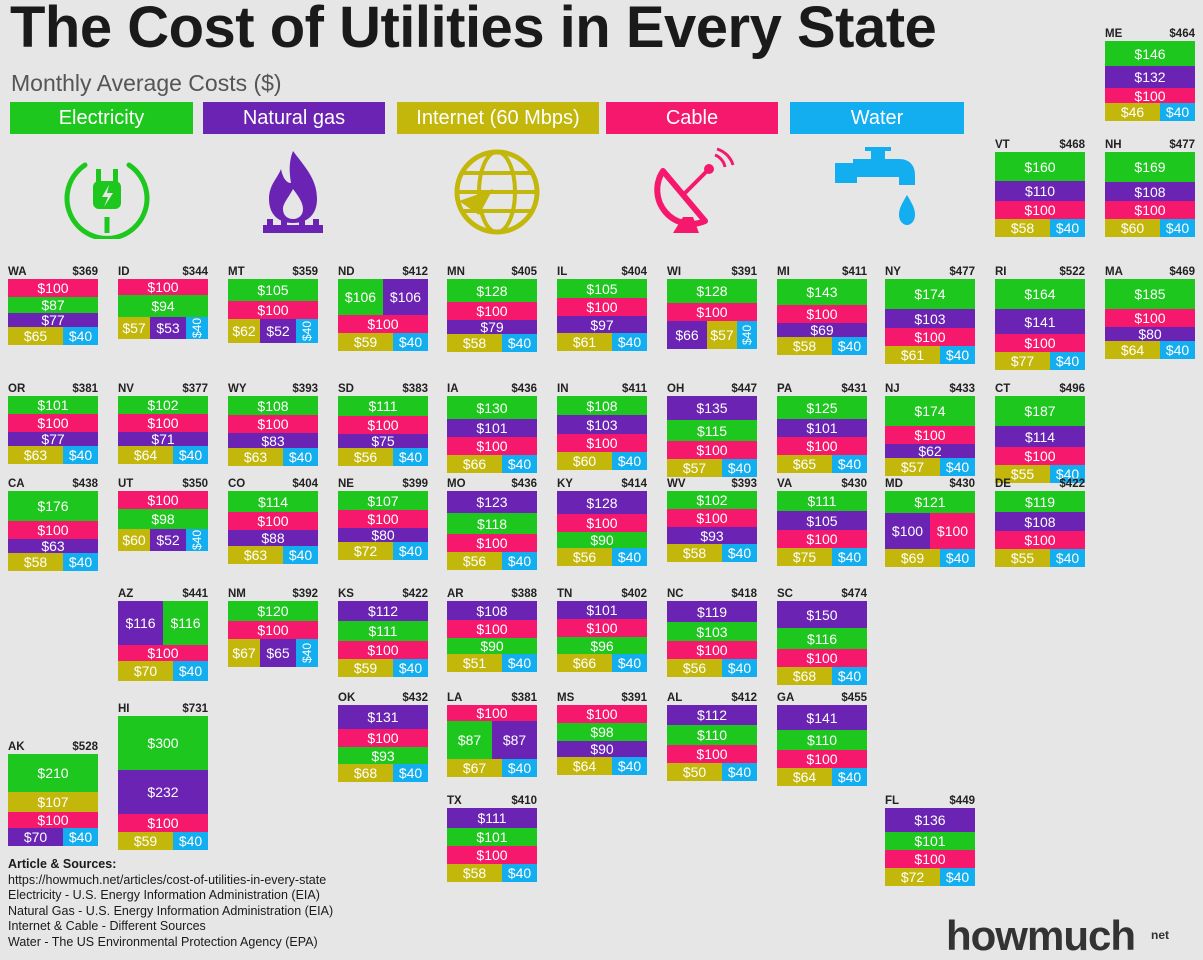 The image size is (1203, 960). I want to click on state-header: MO $436, so click(492, 484).